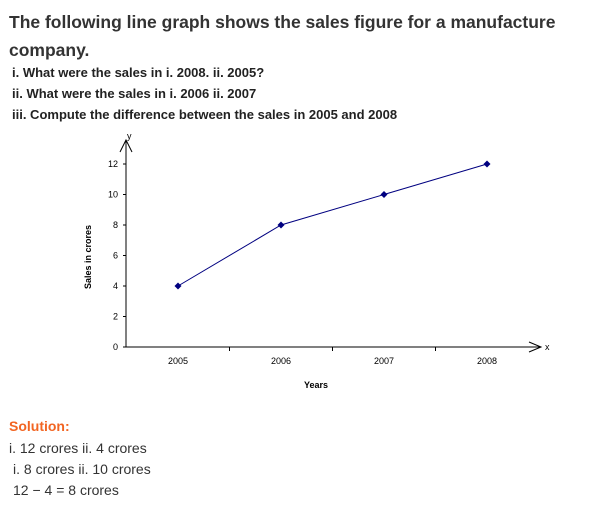 Image resolution: width=605 pixels, height=506 pixels. What do you see at coordinates (115, 225) in the screenshot?
I see `y-tick-label: 8` at bounding box center [115, 225].